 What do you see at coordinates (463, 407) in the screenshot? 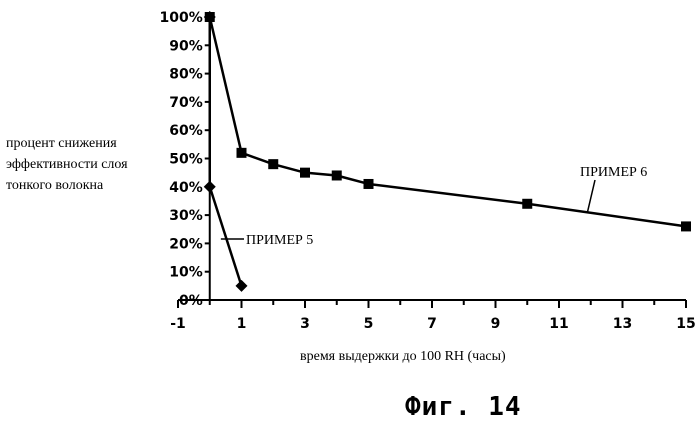
I see `figure-caption: Фиг. 14` at bounding box center [463, 407].